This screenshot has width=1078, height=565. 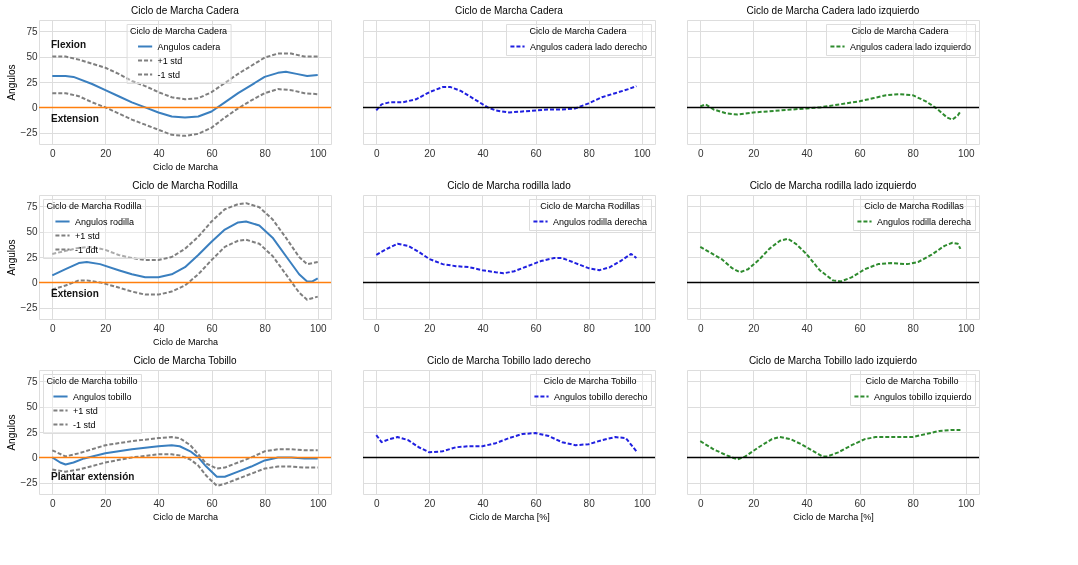 I want to click on chart-title: Ciclo de Marcha Tobillo lado izquierdo, so click(x=833, y=360).